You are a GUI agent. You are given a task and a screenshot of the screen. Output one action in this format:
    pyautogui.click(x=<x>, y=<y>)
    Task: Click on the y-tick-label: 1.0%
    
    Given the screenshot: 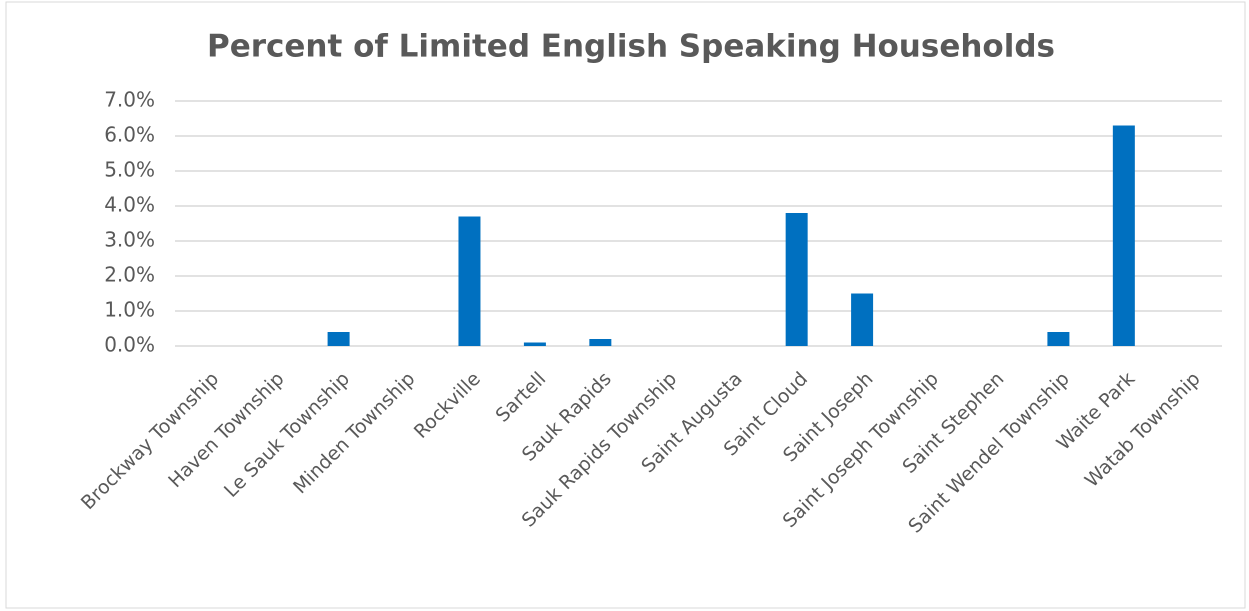 What is the action you would take?
    pyautogui.click(x=129, y=310)
    